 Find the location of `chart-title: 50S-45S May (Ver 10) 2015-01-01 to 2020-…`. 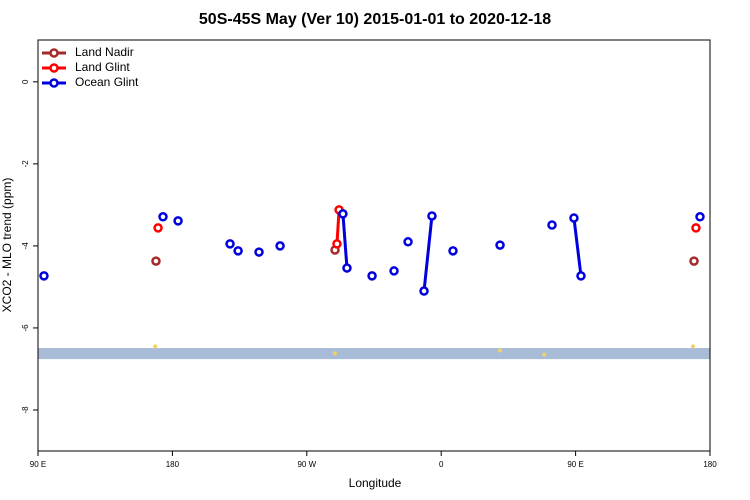

chart-title: 50S-45S May (Ver 10) 2015-01-01 to 2020-… is located at coordinates (375, 19).